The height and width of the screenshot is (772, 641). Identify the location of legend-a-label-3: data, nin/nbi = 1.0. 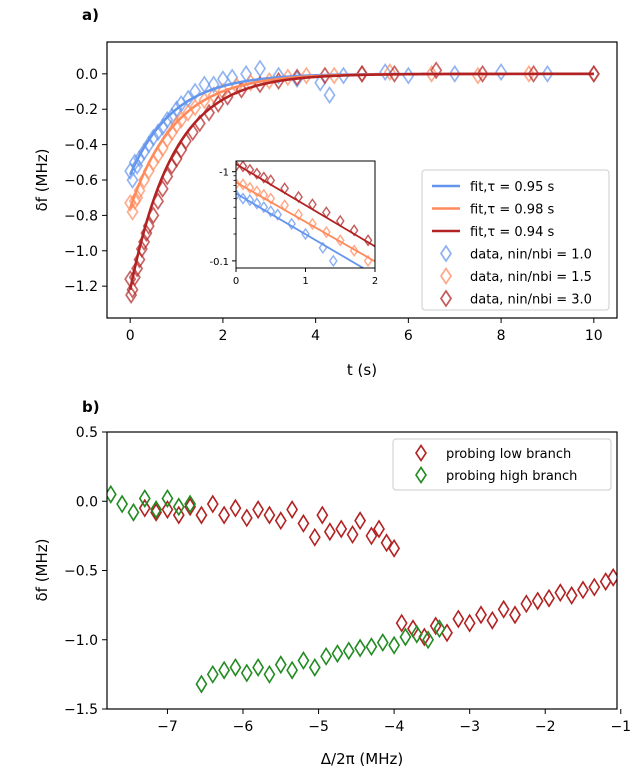
(531, 255).